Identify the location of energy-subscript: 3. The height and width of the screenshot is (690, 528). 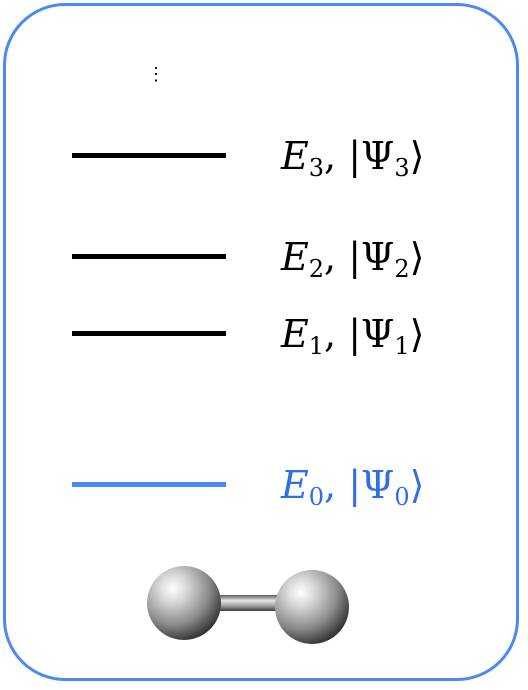
(316, 168).